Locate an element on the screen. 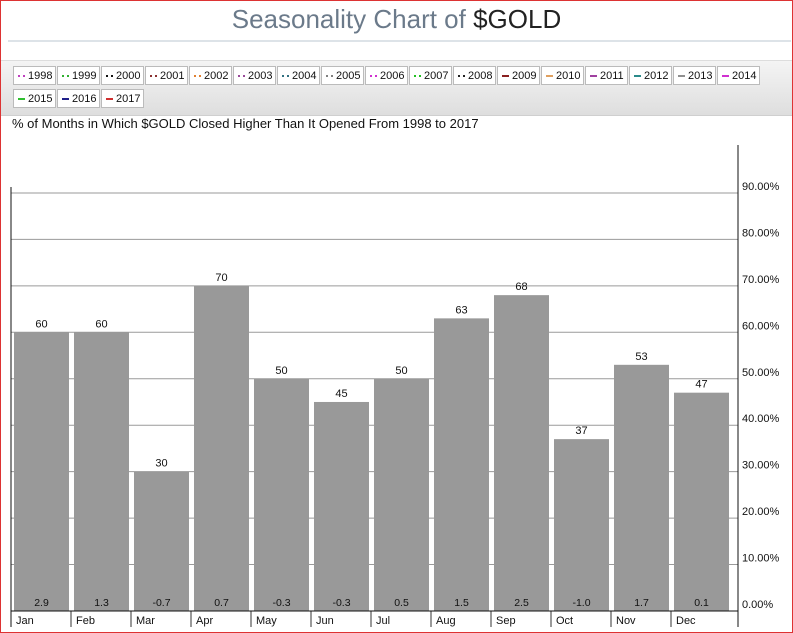  legend-item-1999: 1999 is located at coordinates (78, 75).